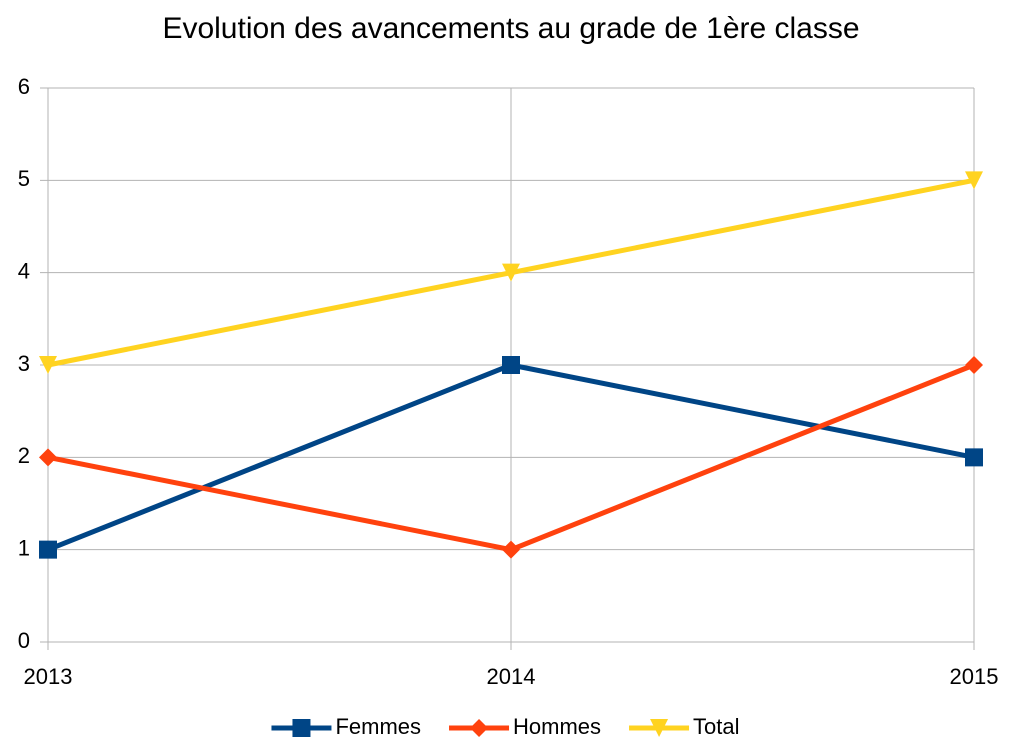  I want to click on x-tick-label: 2013, so click(48, 676).